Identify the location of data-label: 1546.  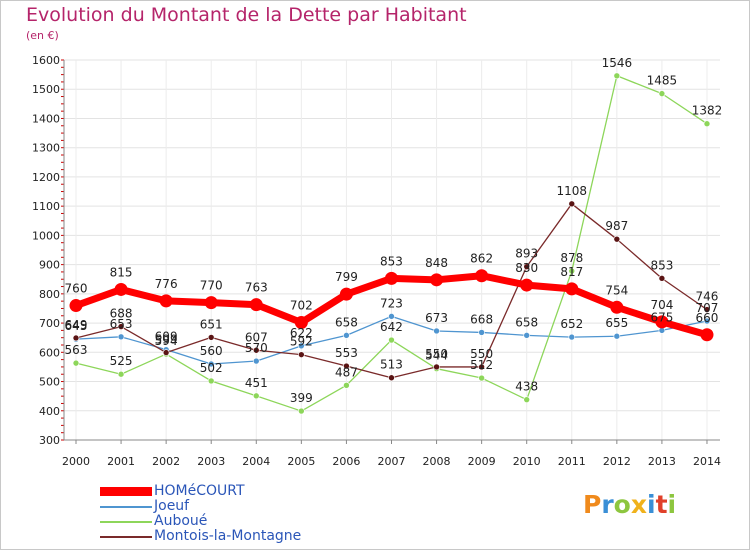
(617, 63).